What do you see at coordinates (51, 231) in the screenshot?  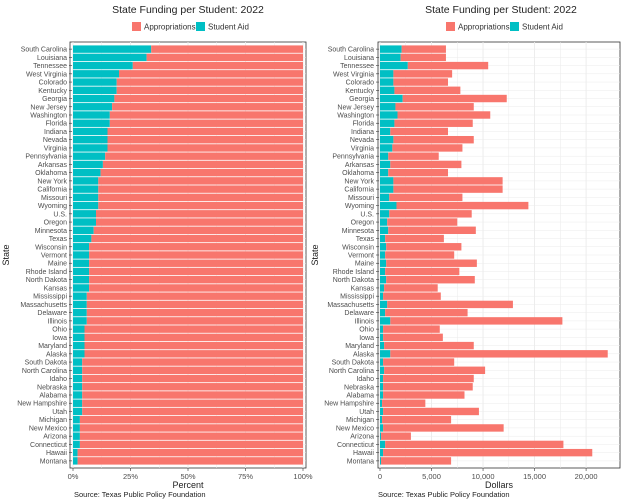 I see `category-label: Minnesota` at bounding box center [51, 231].